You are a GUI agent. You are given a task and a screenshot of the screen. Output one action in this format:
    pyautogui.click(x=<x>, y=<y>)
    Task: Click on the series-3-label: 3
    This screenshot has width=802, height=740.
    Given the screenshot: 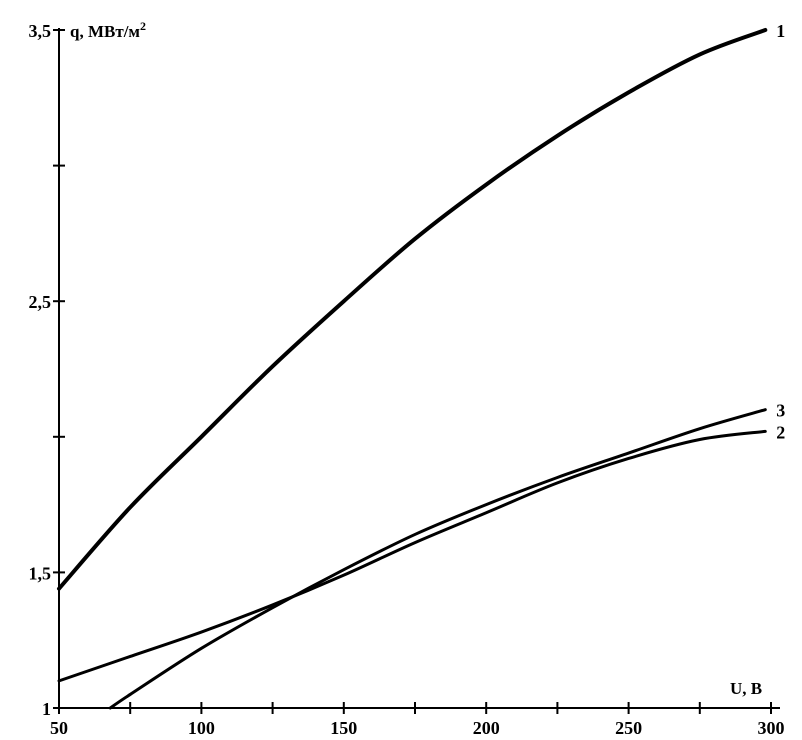 What is the action you would take?
    pyautogui.click(x=780, y=411)
    